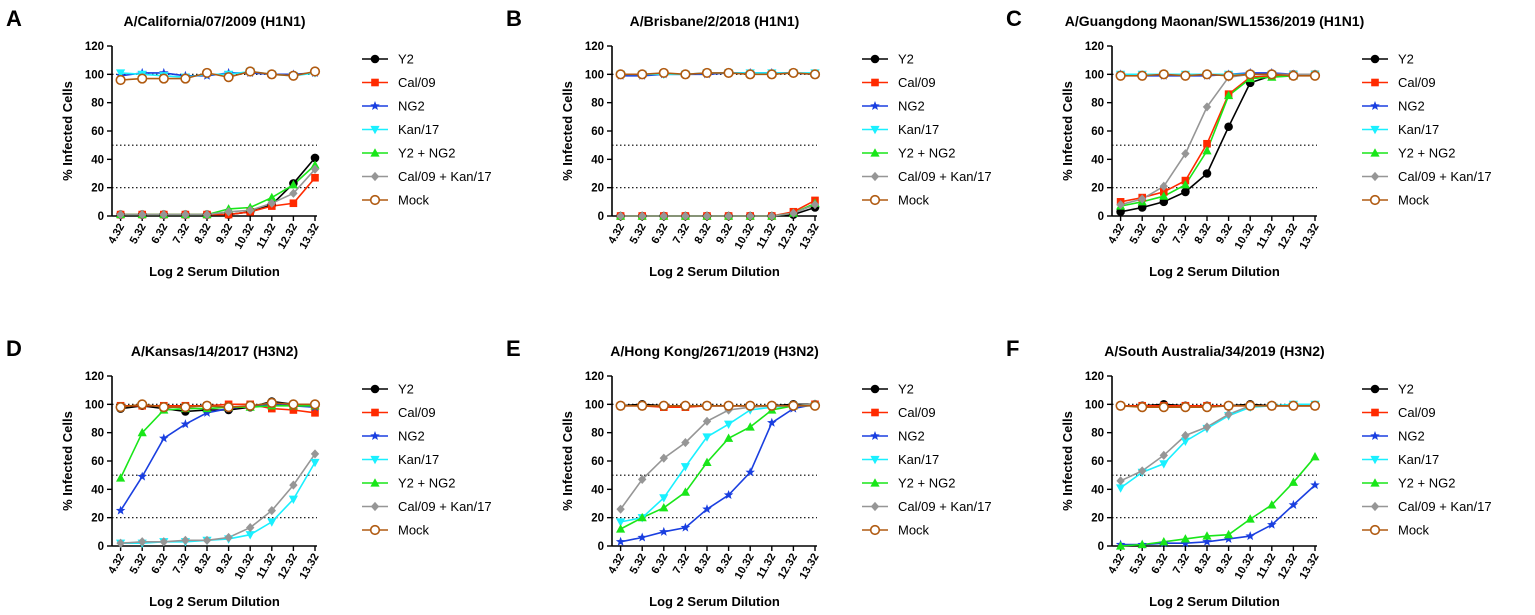 This screenshot has width=1535, height=615. Describe the element at coordinates (315, 158) in the screenshot. I see `data-point-y2` at that location.